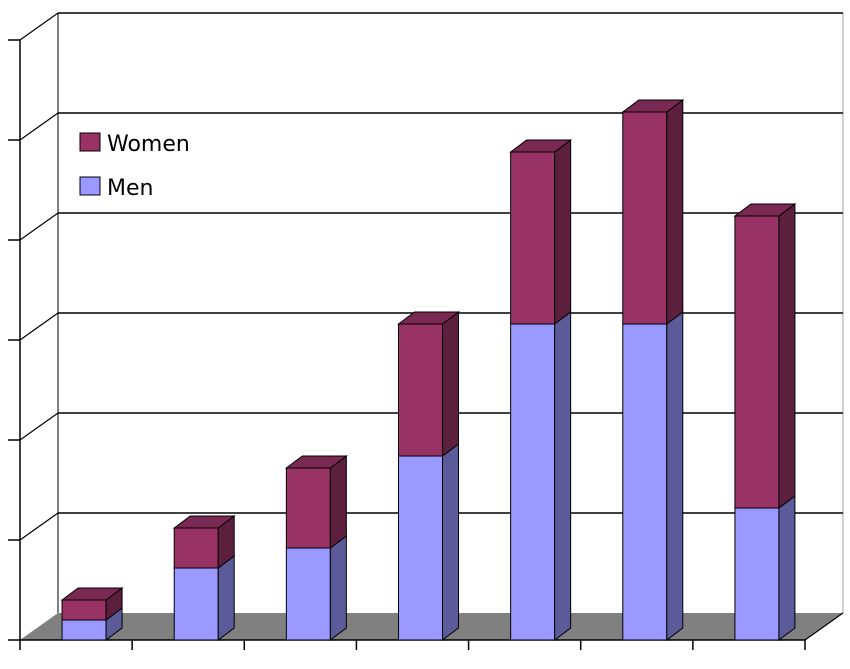 This screenshot has height=669, width=850. I want to click on floor-right-edge, so click(824, 626).